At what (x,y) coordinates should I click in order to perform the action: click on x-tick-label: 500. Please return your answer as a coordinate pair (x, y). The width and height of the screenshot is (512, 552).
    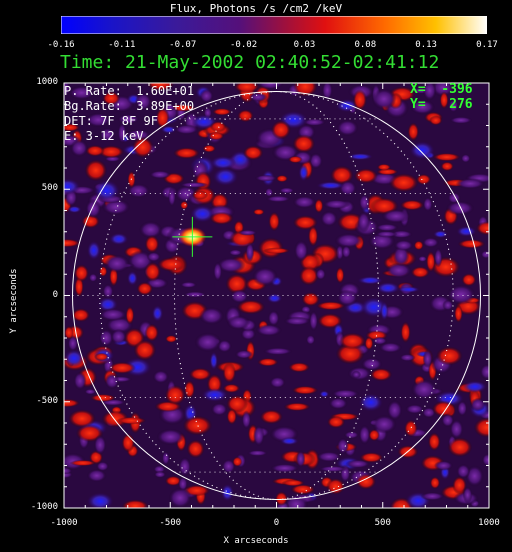
    Looking at the image, I should click on (382, 523).